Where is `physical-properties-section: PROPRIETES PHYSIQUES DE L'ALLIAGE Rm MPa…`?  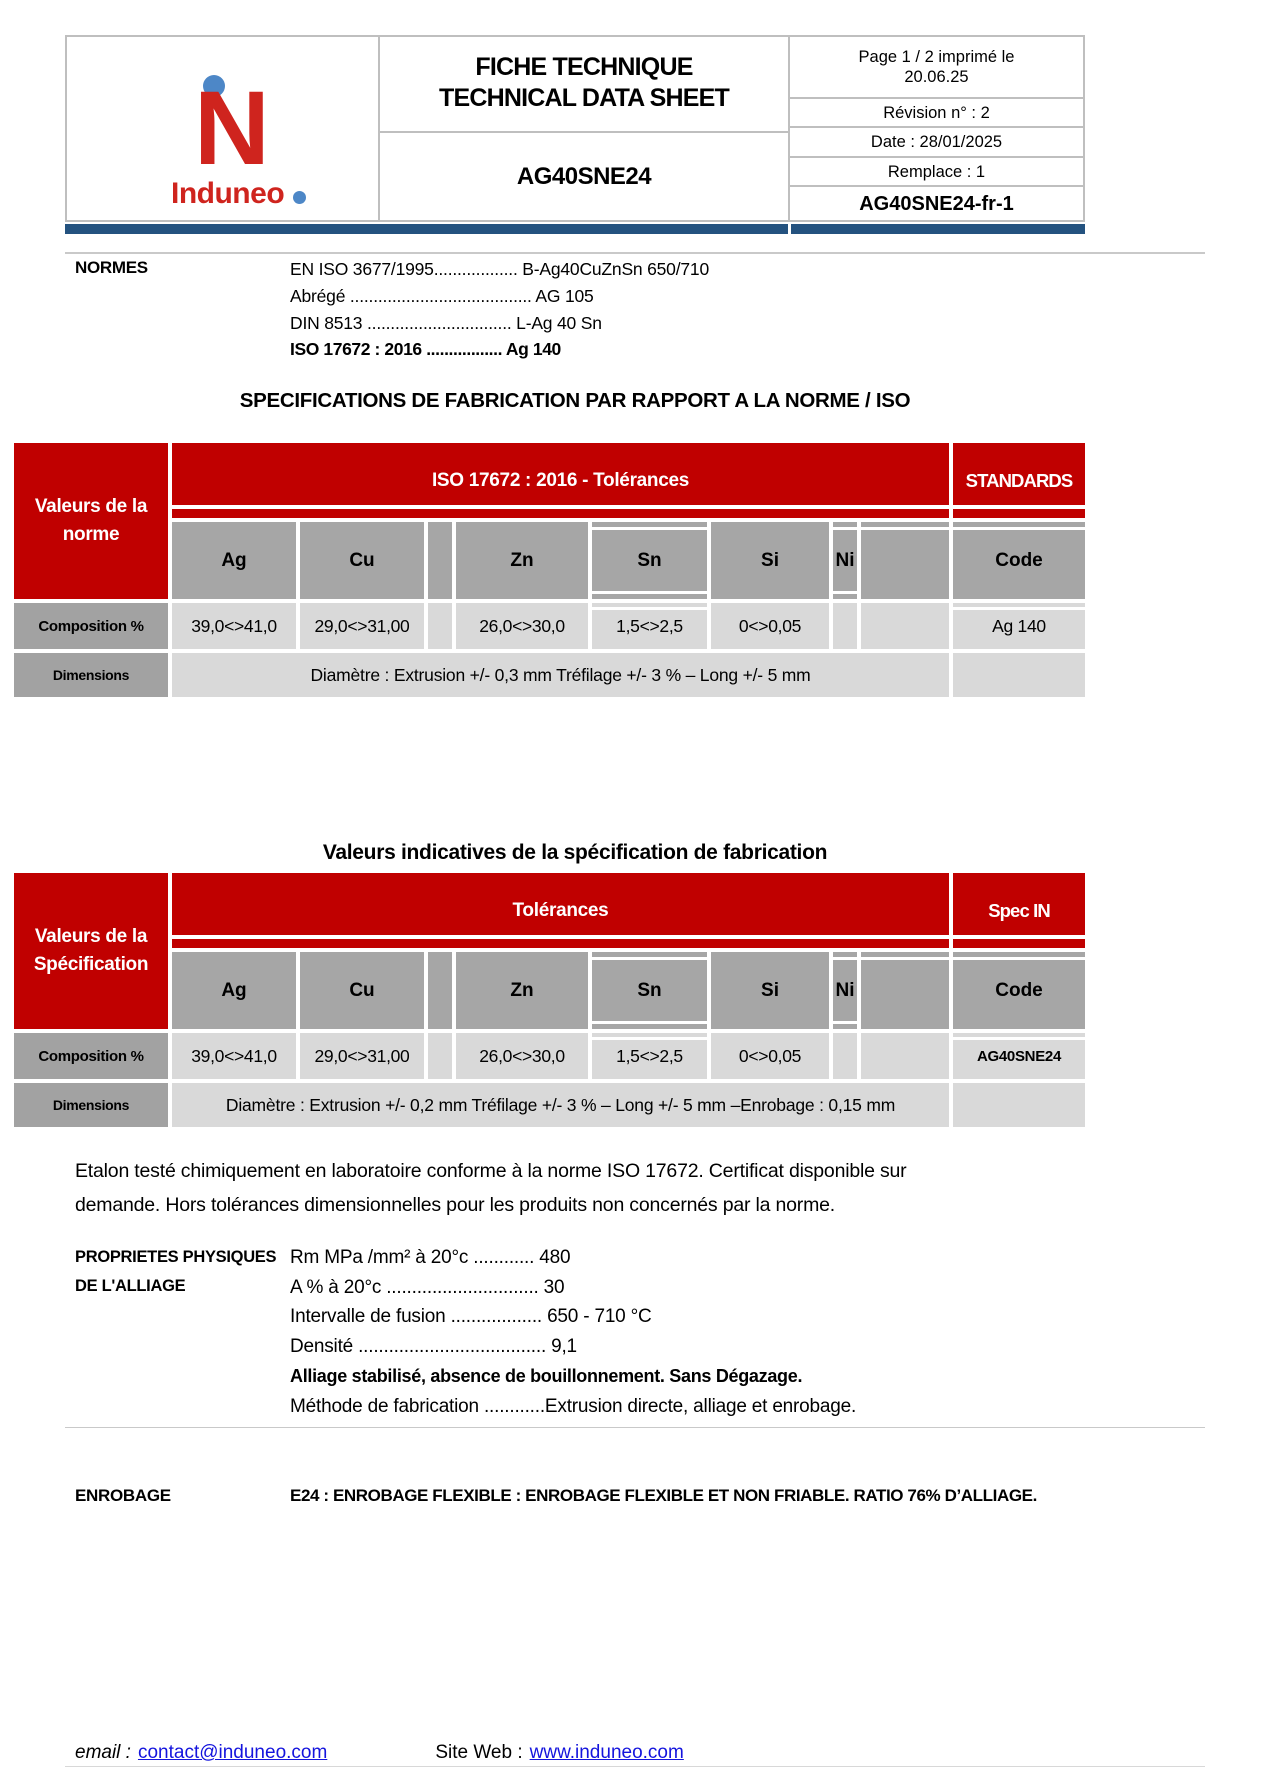
physical-properties-section: PROPRIETES PHYSIQUES DE L'ALLIAGE Rm MPa… is located at coordinates (465, 1332).